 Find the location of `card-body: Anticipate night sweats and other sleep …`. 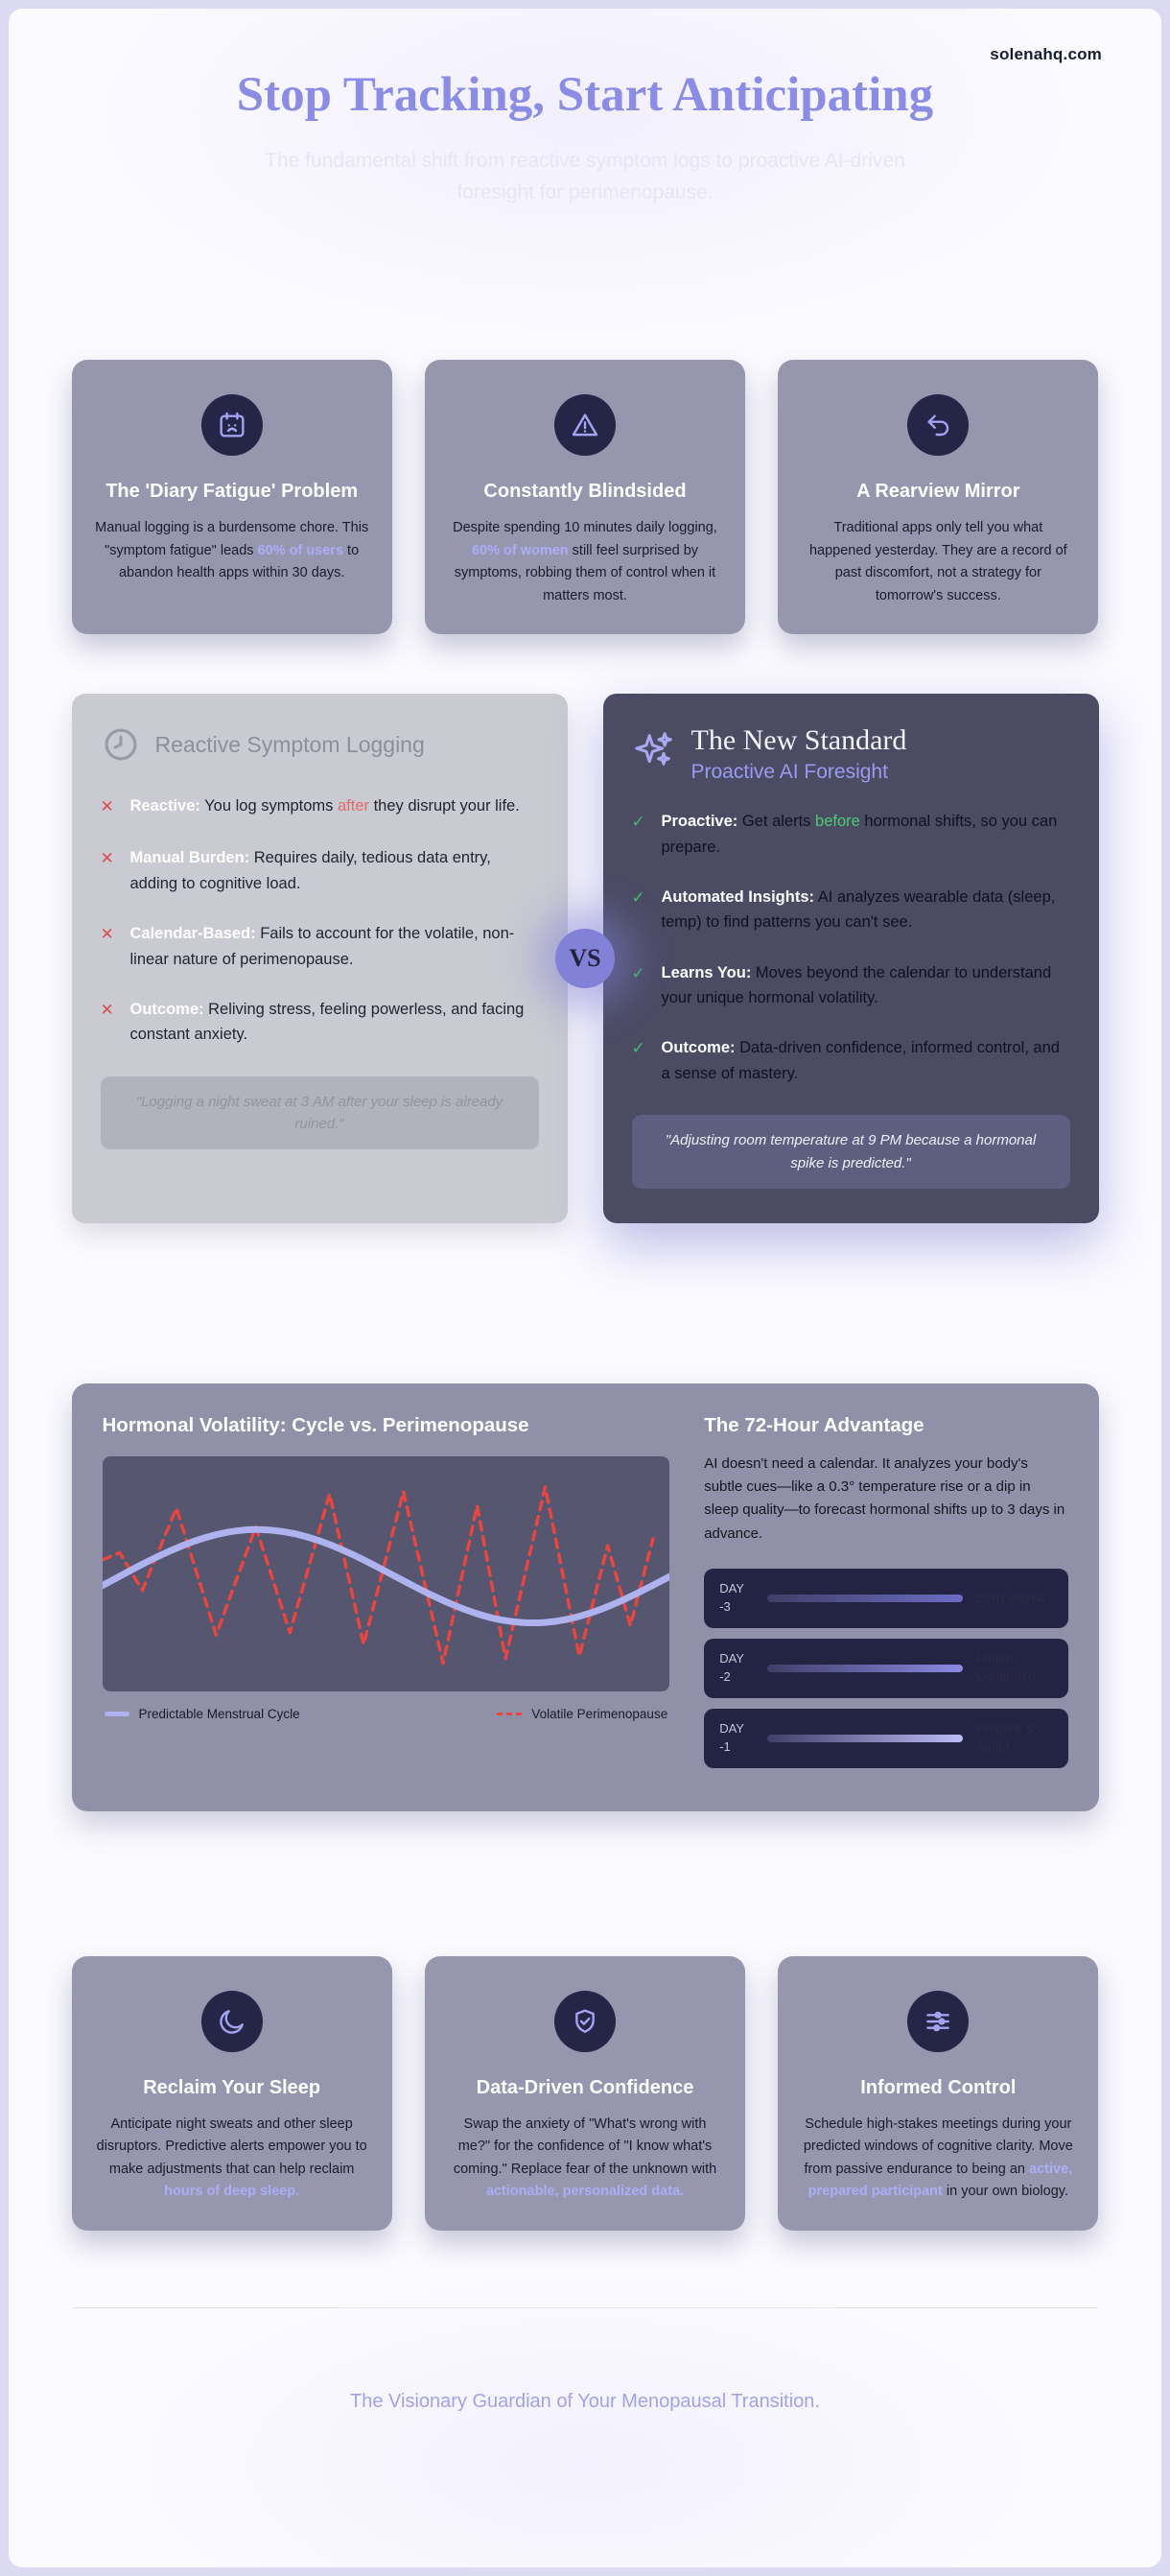

card-body: Anticipate night sweats and other sleep … is located at coordinates (231, 2157).